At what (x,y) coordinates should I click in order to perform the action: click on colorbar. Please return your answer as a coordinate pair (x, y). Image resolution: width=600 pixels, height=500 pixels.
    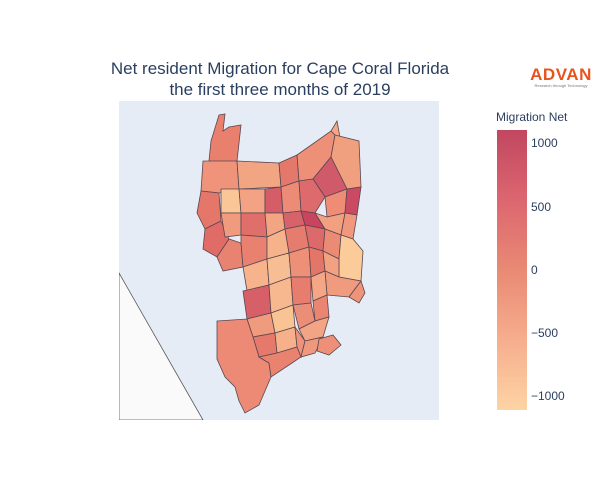
    Looking at the image, I should click on (512, 270).